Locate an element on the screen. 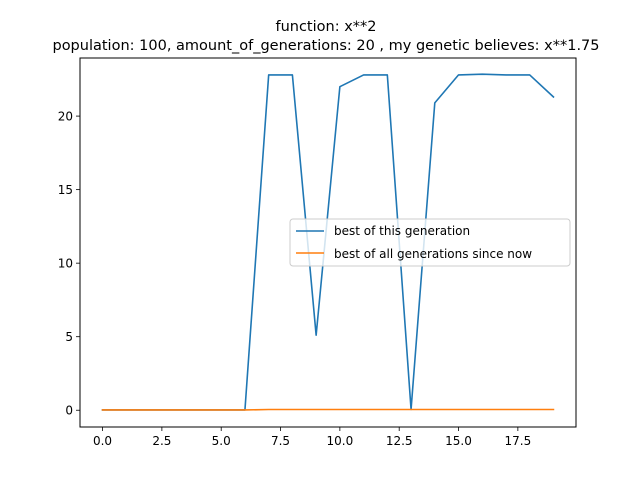 Image resolution: width=640 pixels, height=480 pixels. y-tick-label: 5 is located at coordinates (69, 337).